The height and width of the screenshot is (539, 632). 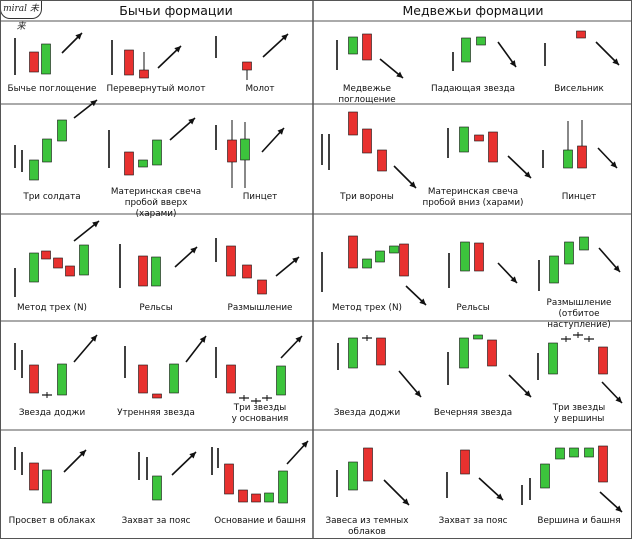 I want to click on bullish-pattern-label: Пинцет, so click(x=260, y=197).